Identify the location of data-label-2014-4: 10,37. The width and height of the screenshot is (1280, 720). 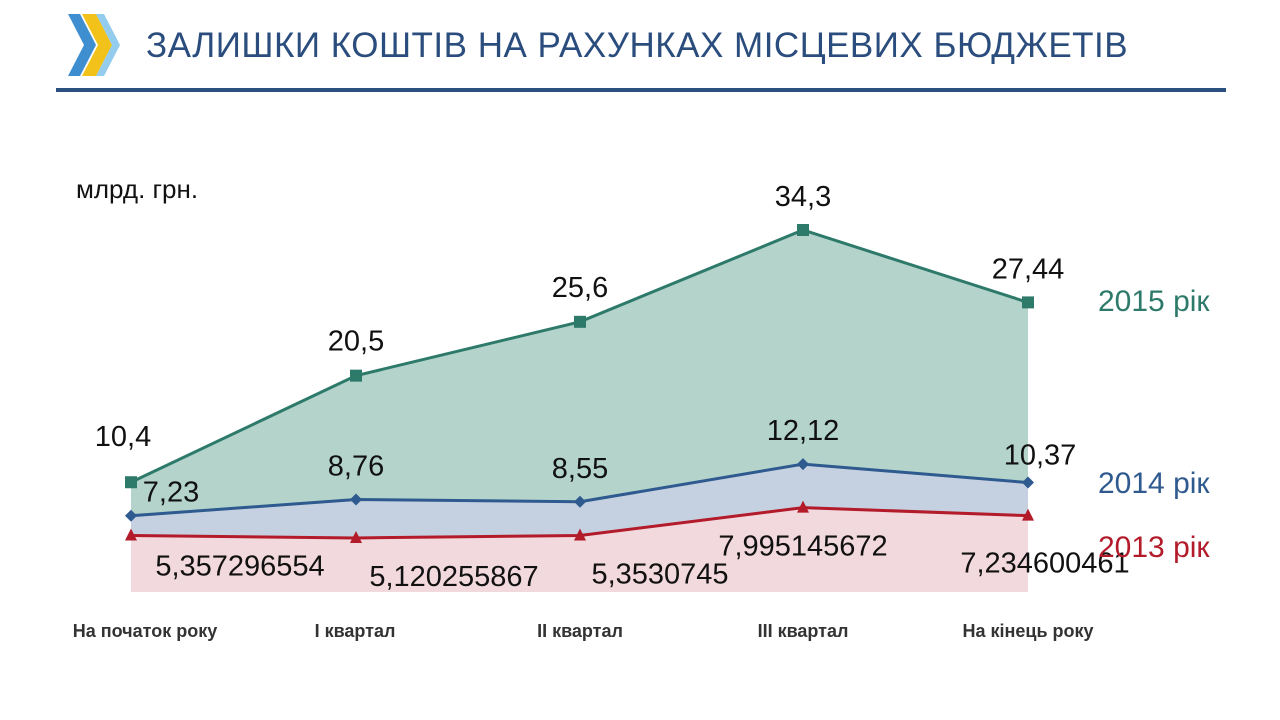
(1040, 456).